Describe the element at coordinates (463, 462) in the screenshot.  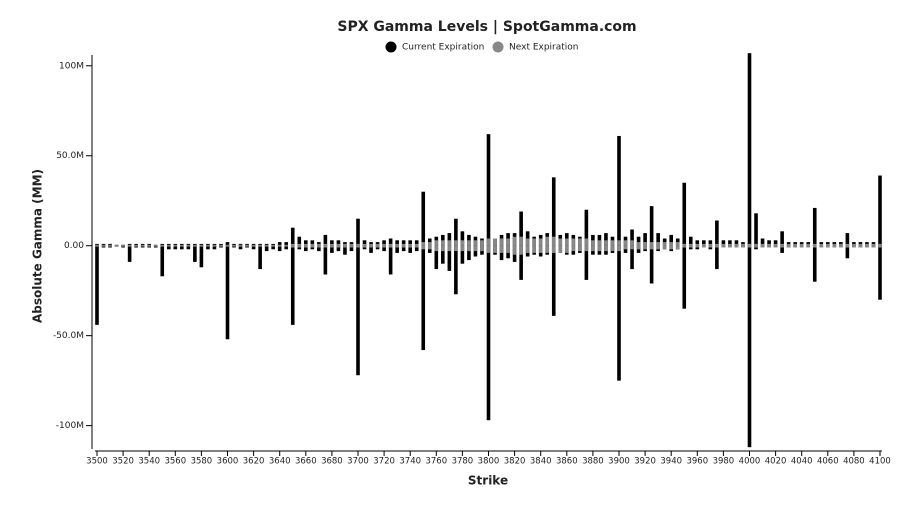
I see `x-tick-label: 3780` at that location.